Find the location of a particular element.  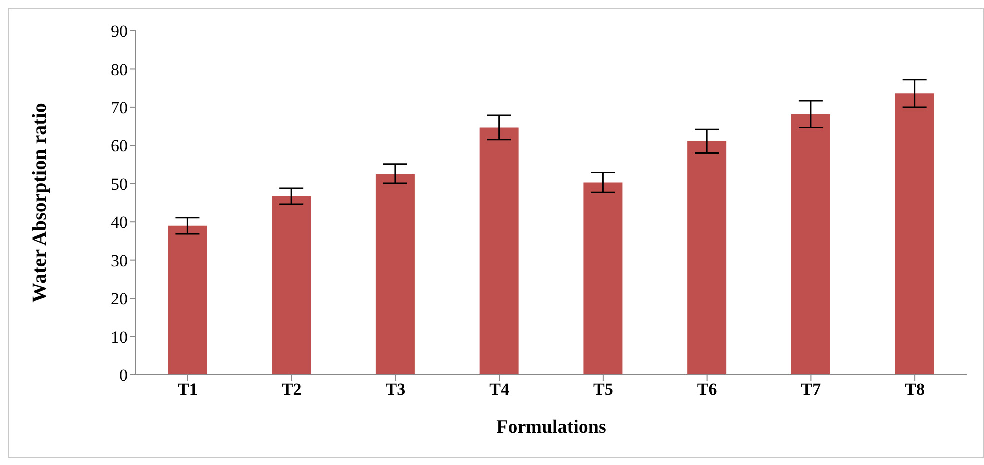

y-axis-title: Water Absorption ratio is located at coordinates (40, 203).